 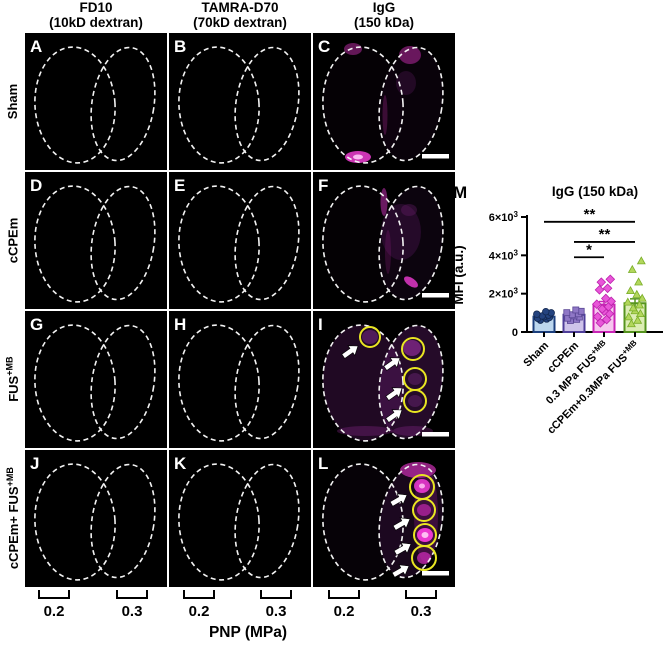 I want to click on column-header-line2: (10kD dextran), so click(x=96, y=22).